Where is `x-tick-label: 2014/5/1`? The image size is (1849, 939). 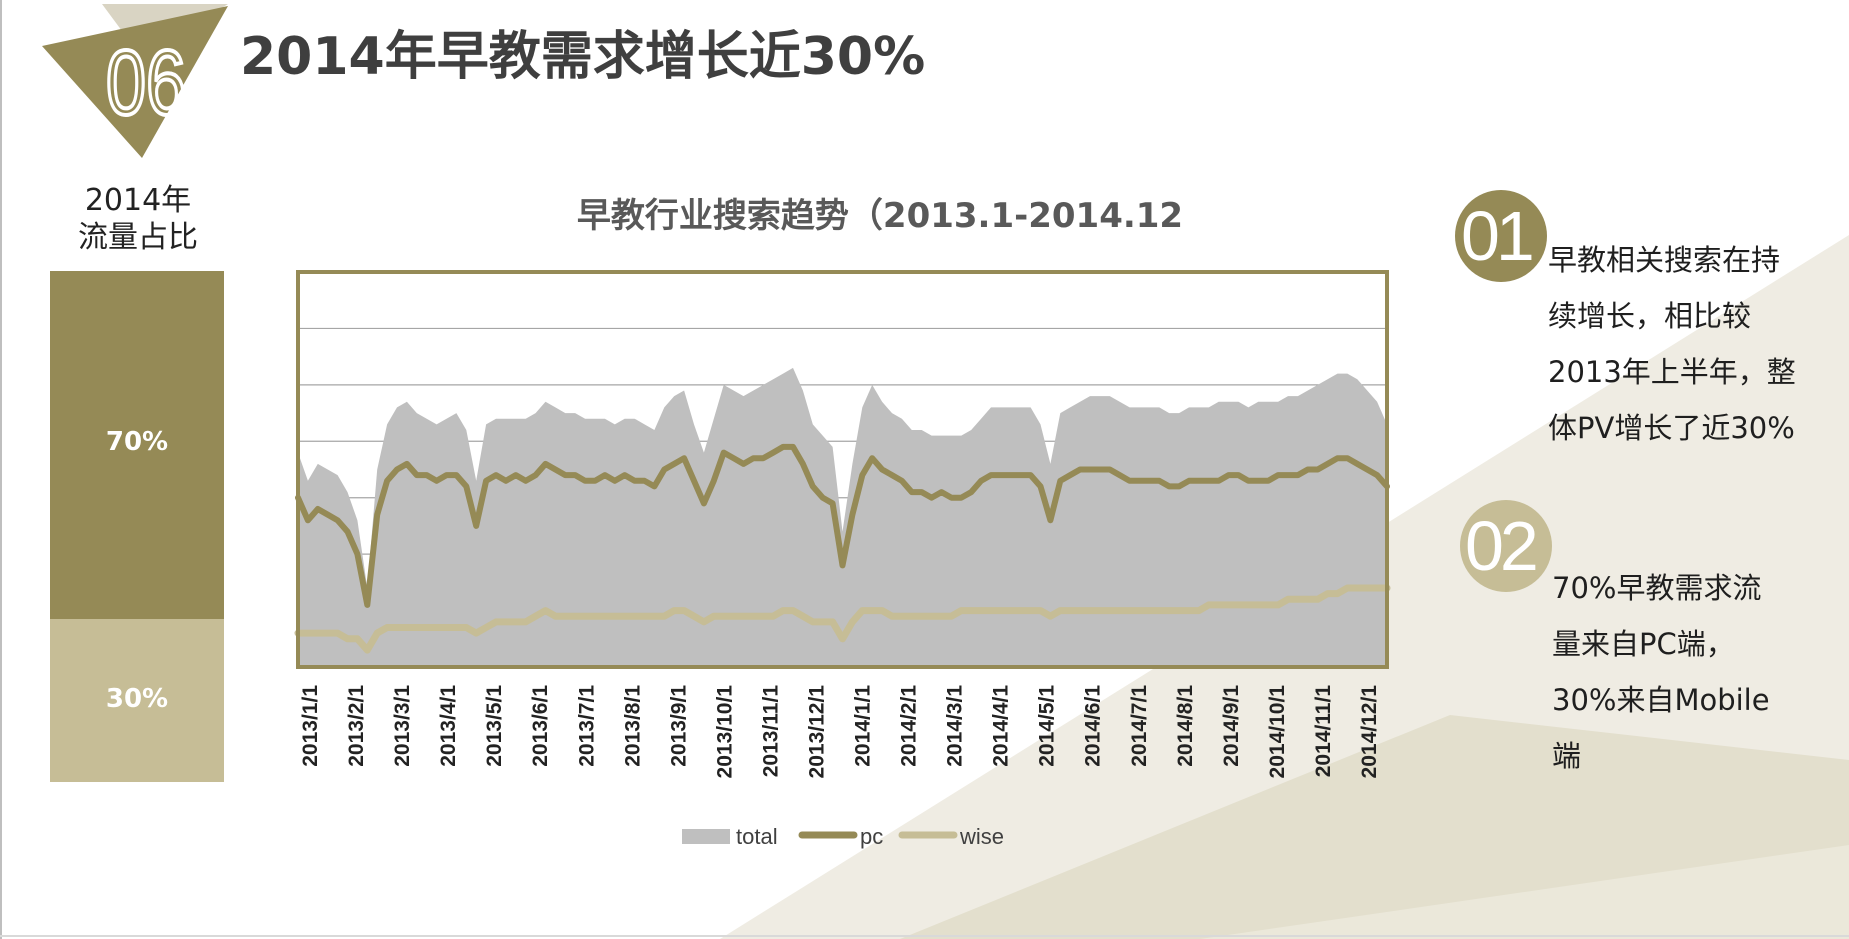 x-tick-label: 2014/5/1 is located at coordinates (1047, 726).